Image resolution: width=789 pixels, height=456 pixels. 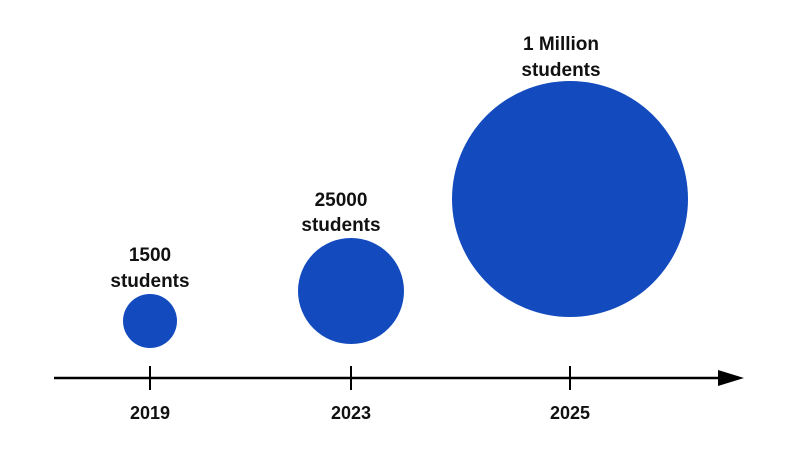 I want to click on milestone-2023: 25000 students 2023, so click(x=351, y=306).